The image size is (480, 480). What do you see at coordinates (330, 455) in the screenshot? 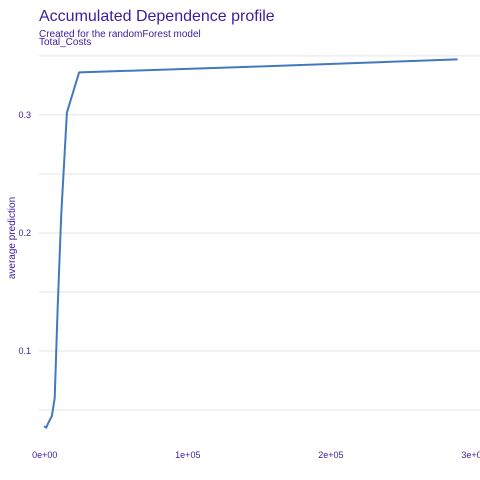
I see `x-tick-label: 2e+05` at bounding box center [330, 455].